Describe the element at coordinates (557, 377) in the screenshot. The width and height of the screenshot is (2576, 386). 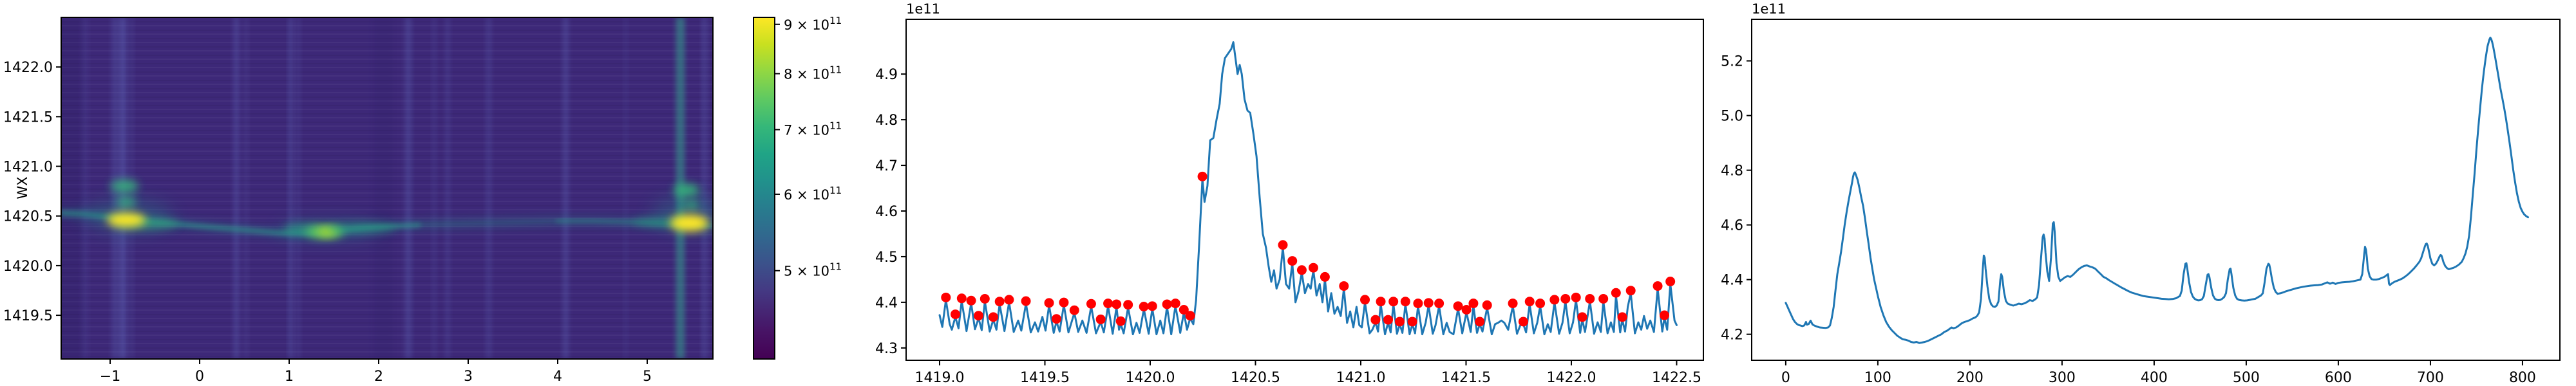
I see `x-tick-label: 4` at that location.